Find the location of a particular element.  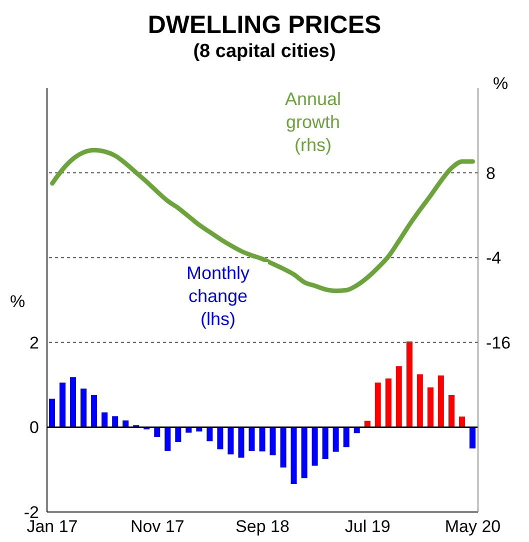

chart-subtitle: (8 capital cities) is located at coordinates (264, 52).